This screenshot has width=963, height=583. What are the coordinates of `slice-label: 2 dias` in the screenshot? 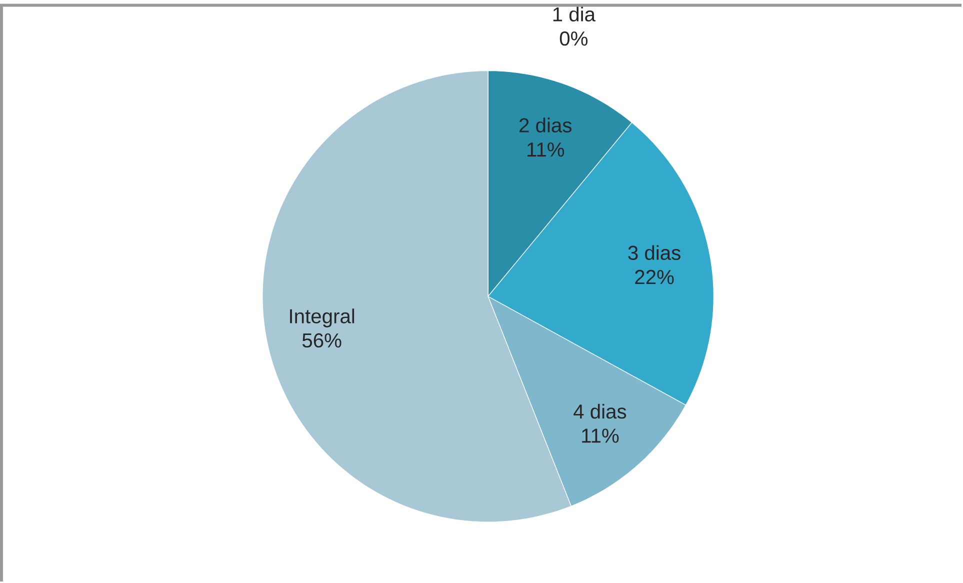 It's located at (546, 125).